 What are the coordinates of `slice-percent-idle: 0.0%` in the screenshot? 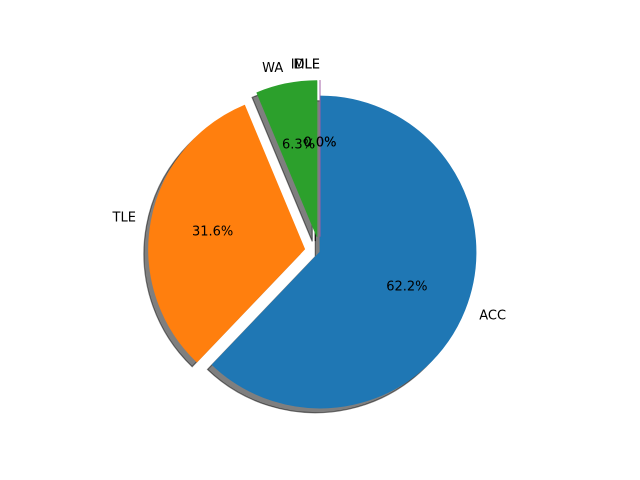 It's located at (319, 142).